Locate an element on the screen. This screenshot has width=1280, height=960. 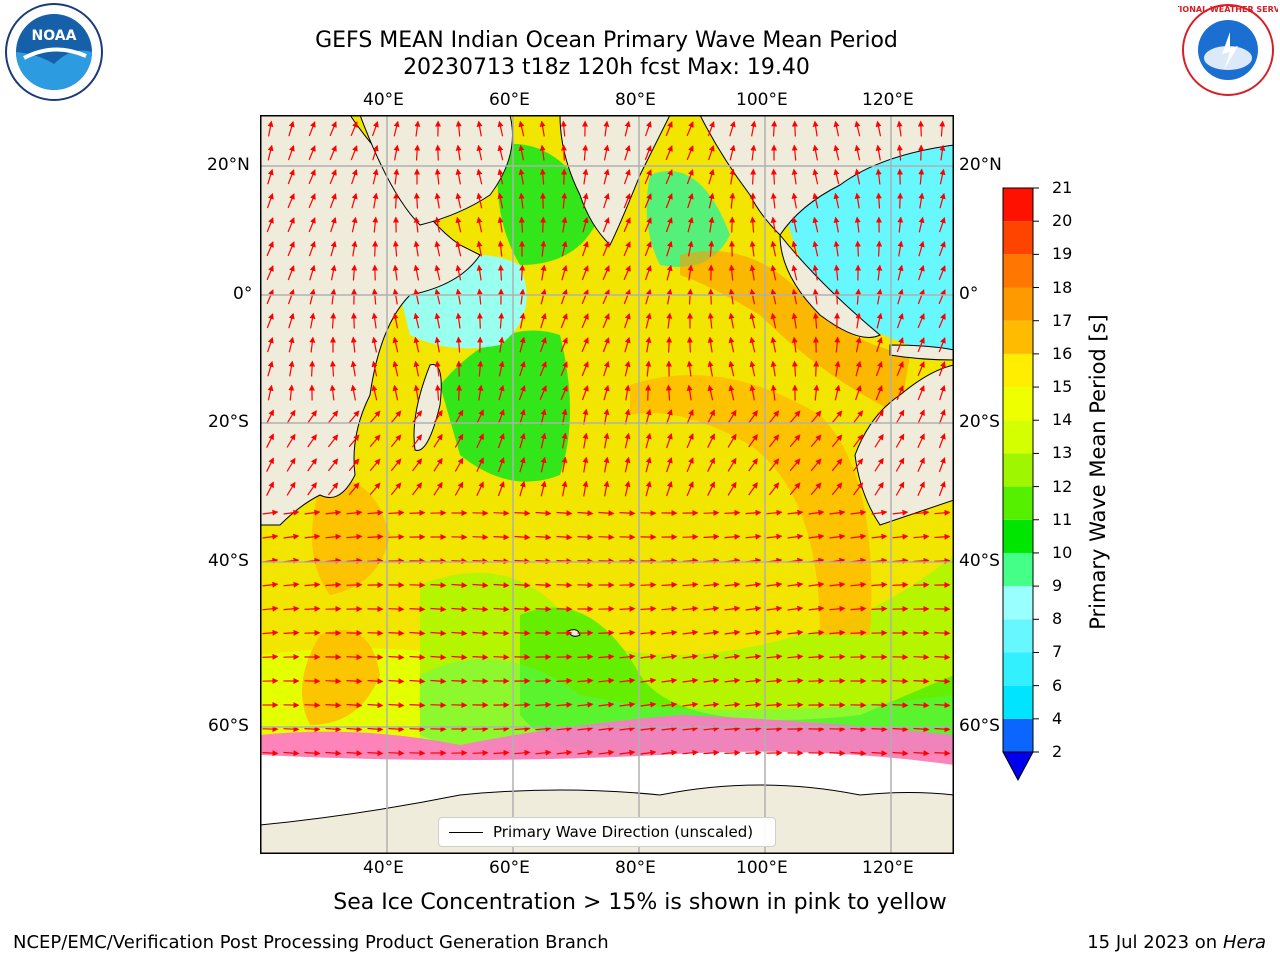
colorbar-tick-label: 17 is located at coordinates (1062, 320).